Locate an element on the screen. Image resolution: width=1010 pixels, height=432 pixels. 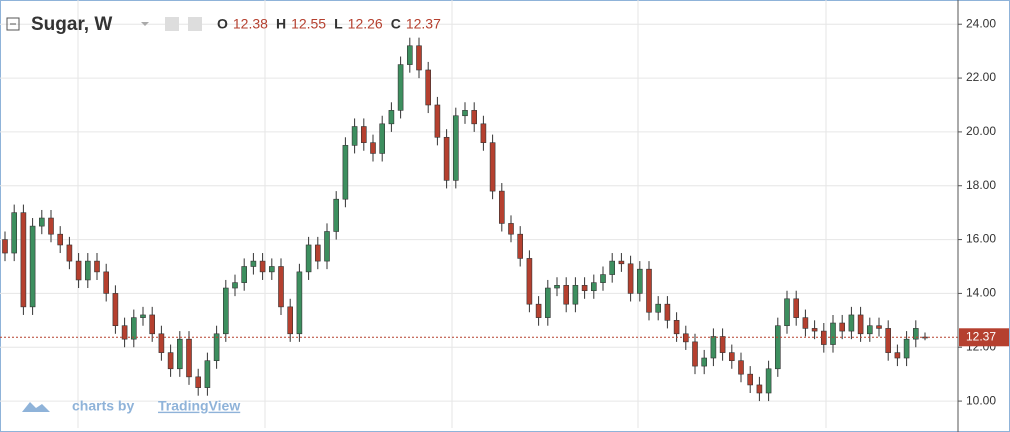
ohlc-value: 12.26 is located at coordinates (365, 24).